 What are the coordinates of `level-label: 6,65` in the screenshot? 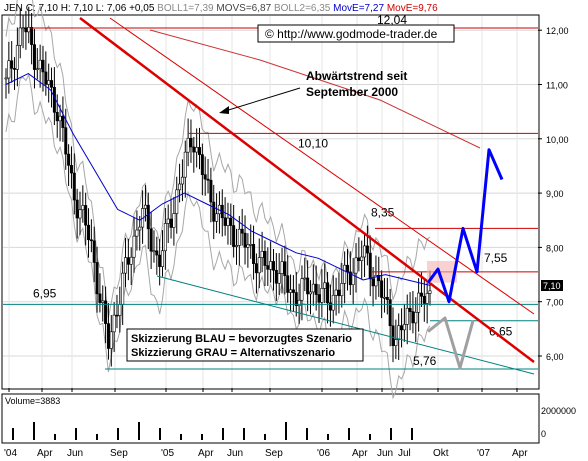 It's located at (501, 332).